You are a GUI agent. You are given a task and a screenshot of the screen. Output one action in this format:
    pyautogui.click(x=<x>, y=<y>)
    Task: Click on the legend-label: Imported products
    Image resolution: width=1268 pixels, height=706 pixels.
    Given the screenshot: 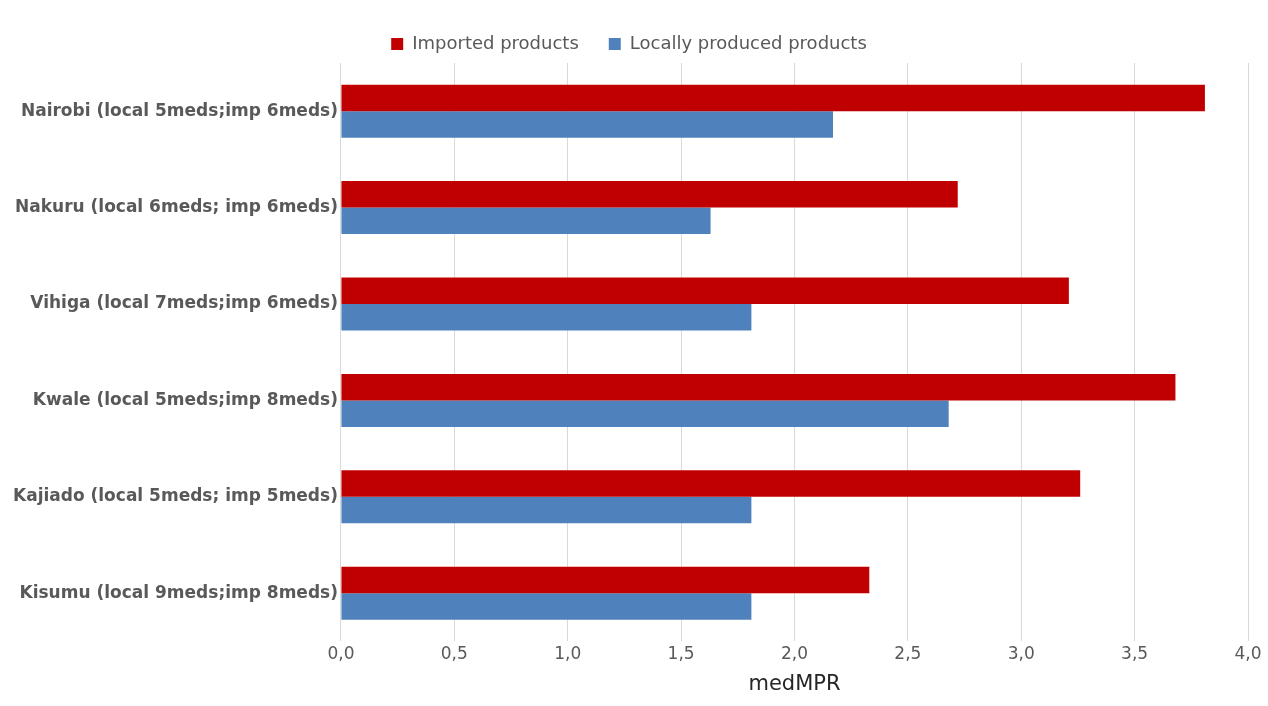 What is the action you would take?
    pyautogui.click(x=495, y=42)
    